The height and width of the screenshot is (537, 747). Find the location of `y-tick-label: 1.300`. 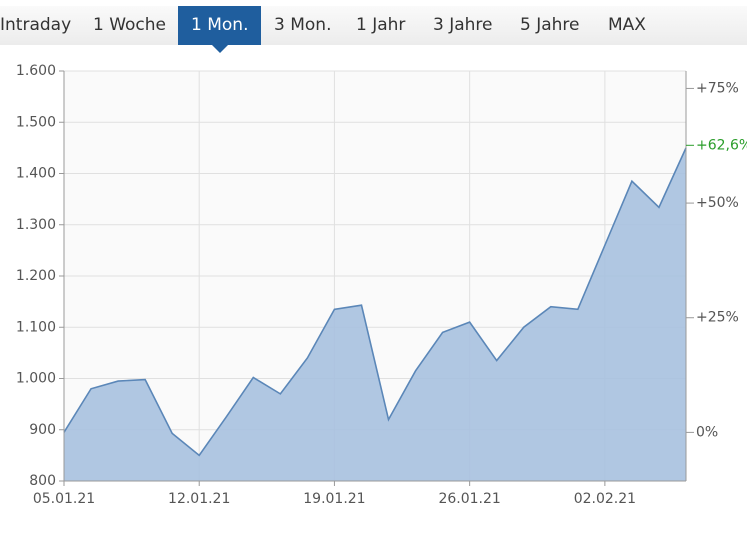

y-tick-label: 1.300 is located at coordinates (36, 225).